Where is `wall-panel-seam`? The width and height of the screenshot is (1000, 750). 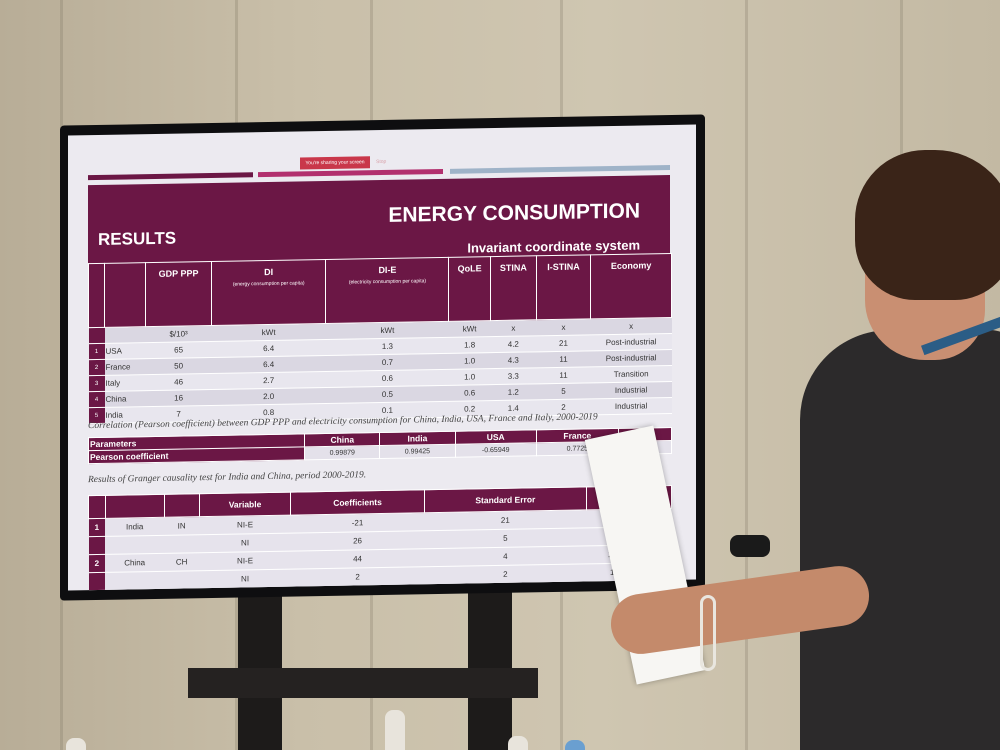
wall-panel-seam is located at coordinates (746, 375).